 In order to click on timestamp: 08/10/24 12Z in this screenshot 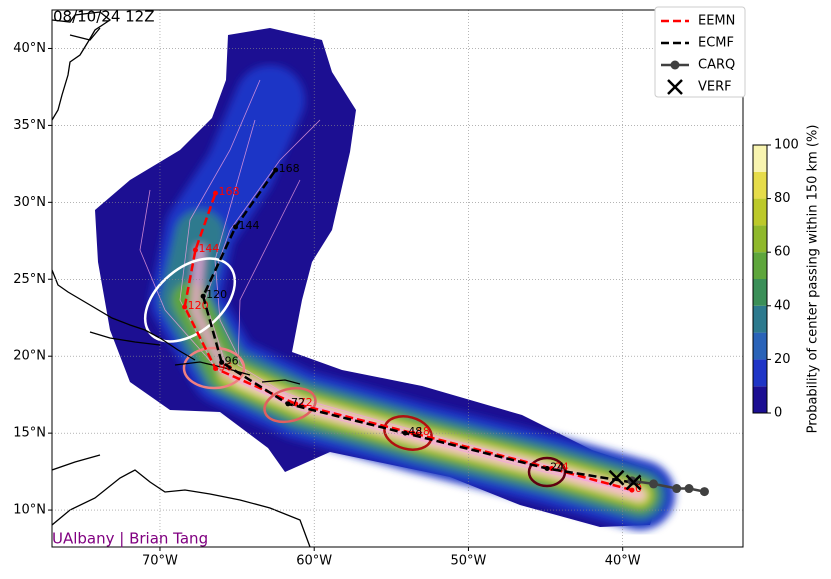, I will do `click(104, 17)`.